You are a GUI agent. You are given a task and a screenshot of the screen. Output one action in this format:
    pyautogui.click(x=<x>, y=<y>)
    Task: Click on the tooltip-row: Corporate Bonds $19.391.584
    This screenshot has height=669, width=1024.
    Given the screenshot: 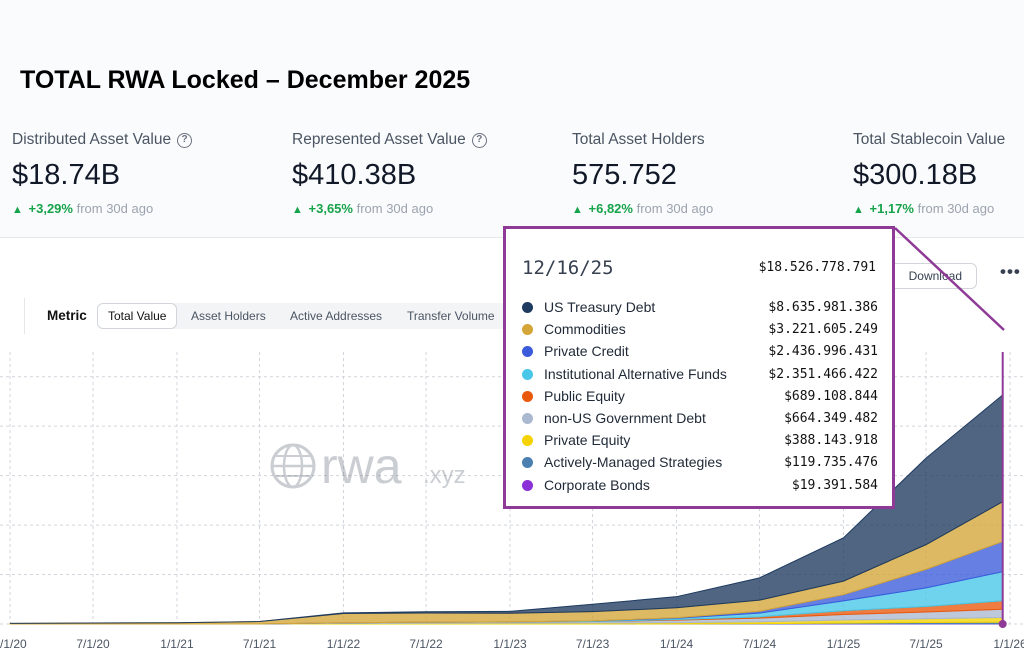 What is the action you would take?
    pyautogui.click(x=700, y=486)
    